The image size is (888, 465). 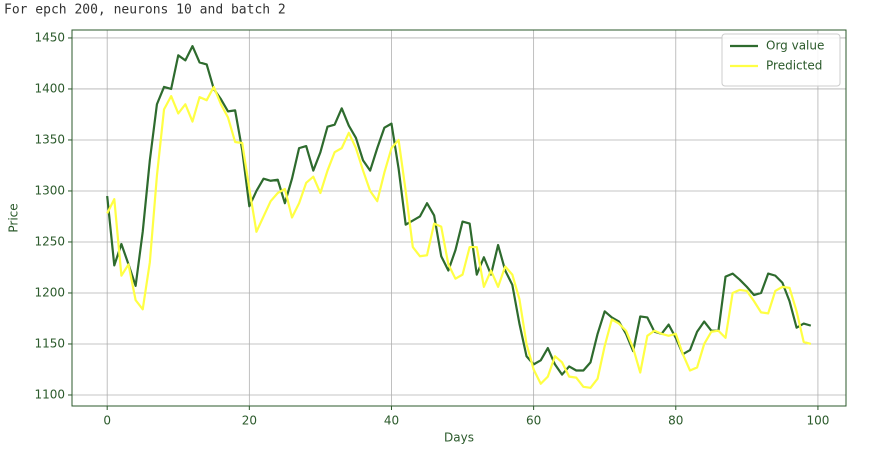 What do you see at coordinates (794, 66) in the screenshot?
I see `legend-label: Predicted` at bounding box center [794, 66].